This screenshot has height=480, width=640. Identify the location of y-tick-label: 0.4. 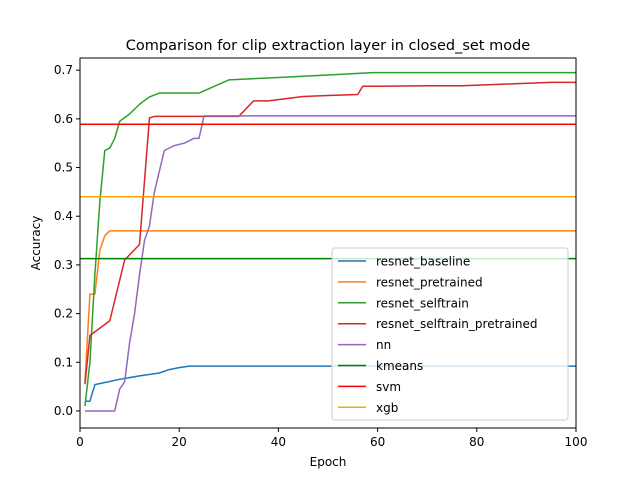
(63, 216).